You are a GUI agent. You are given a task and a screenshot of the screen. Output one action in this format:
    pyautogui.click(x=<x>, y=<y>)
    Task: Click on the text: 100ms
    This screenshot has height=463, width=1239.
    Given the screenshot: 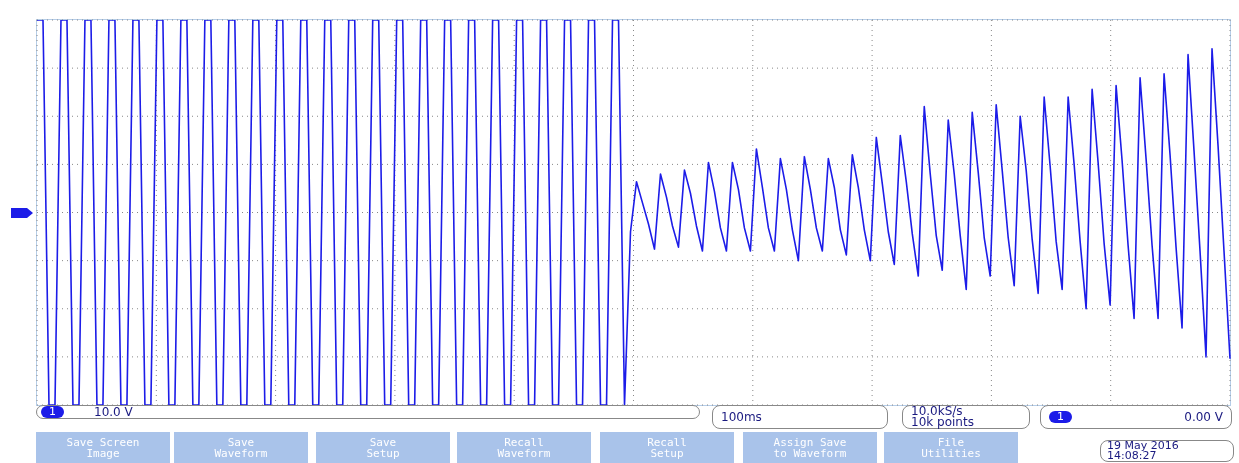 What is the action you would take?
    pyautogui.click(x=800, y=417)
    